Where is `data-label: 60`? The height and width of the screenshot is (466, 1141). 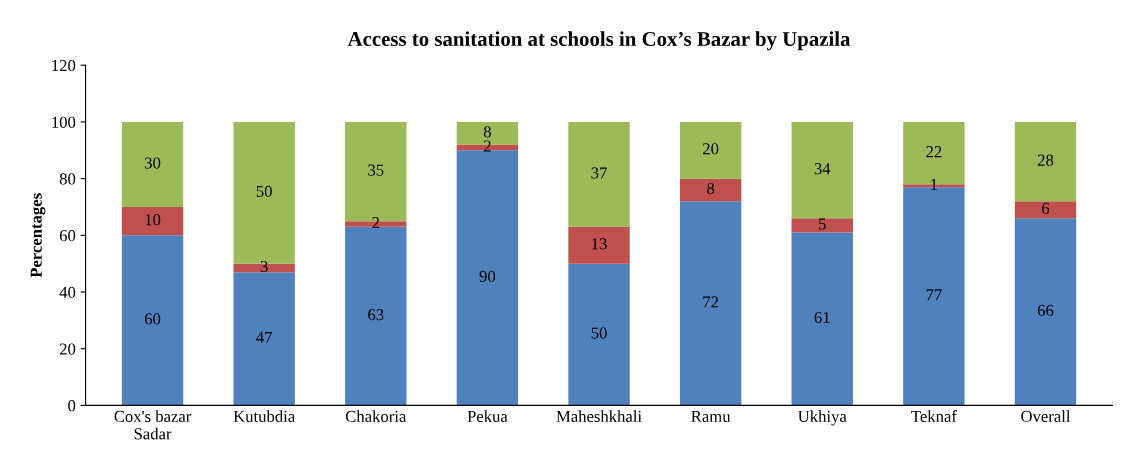
data-label: 60 is located at coordinates (152, 319).